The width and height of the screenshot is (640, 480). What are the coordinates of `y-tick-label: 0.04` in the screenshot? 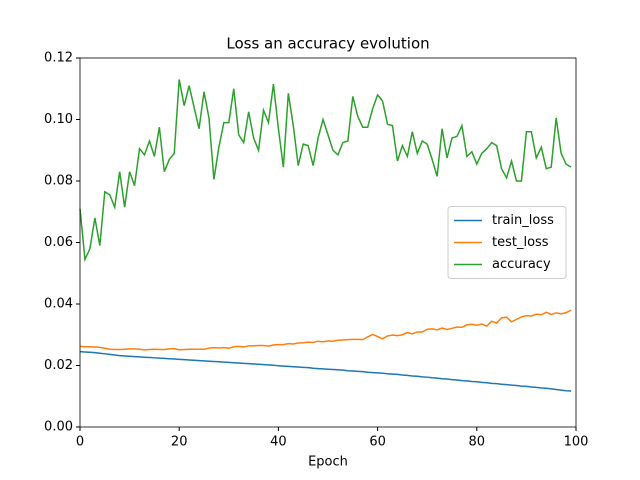 It's located at (58, 304).